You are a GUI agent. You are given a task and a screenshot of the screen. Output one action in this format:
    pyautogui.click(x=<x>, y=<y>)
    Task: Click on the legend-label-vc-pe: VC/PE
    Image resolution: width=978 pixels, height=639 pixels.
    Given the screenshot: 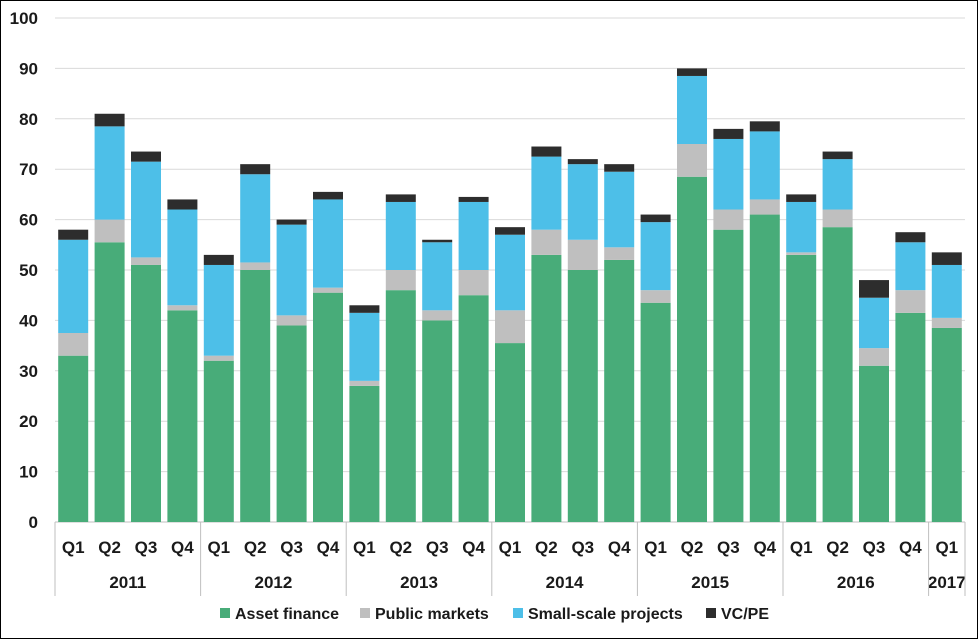 What is the action you would take?
    pyautogui.click(x=745, y=614)
    